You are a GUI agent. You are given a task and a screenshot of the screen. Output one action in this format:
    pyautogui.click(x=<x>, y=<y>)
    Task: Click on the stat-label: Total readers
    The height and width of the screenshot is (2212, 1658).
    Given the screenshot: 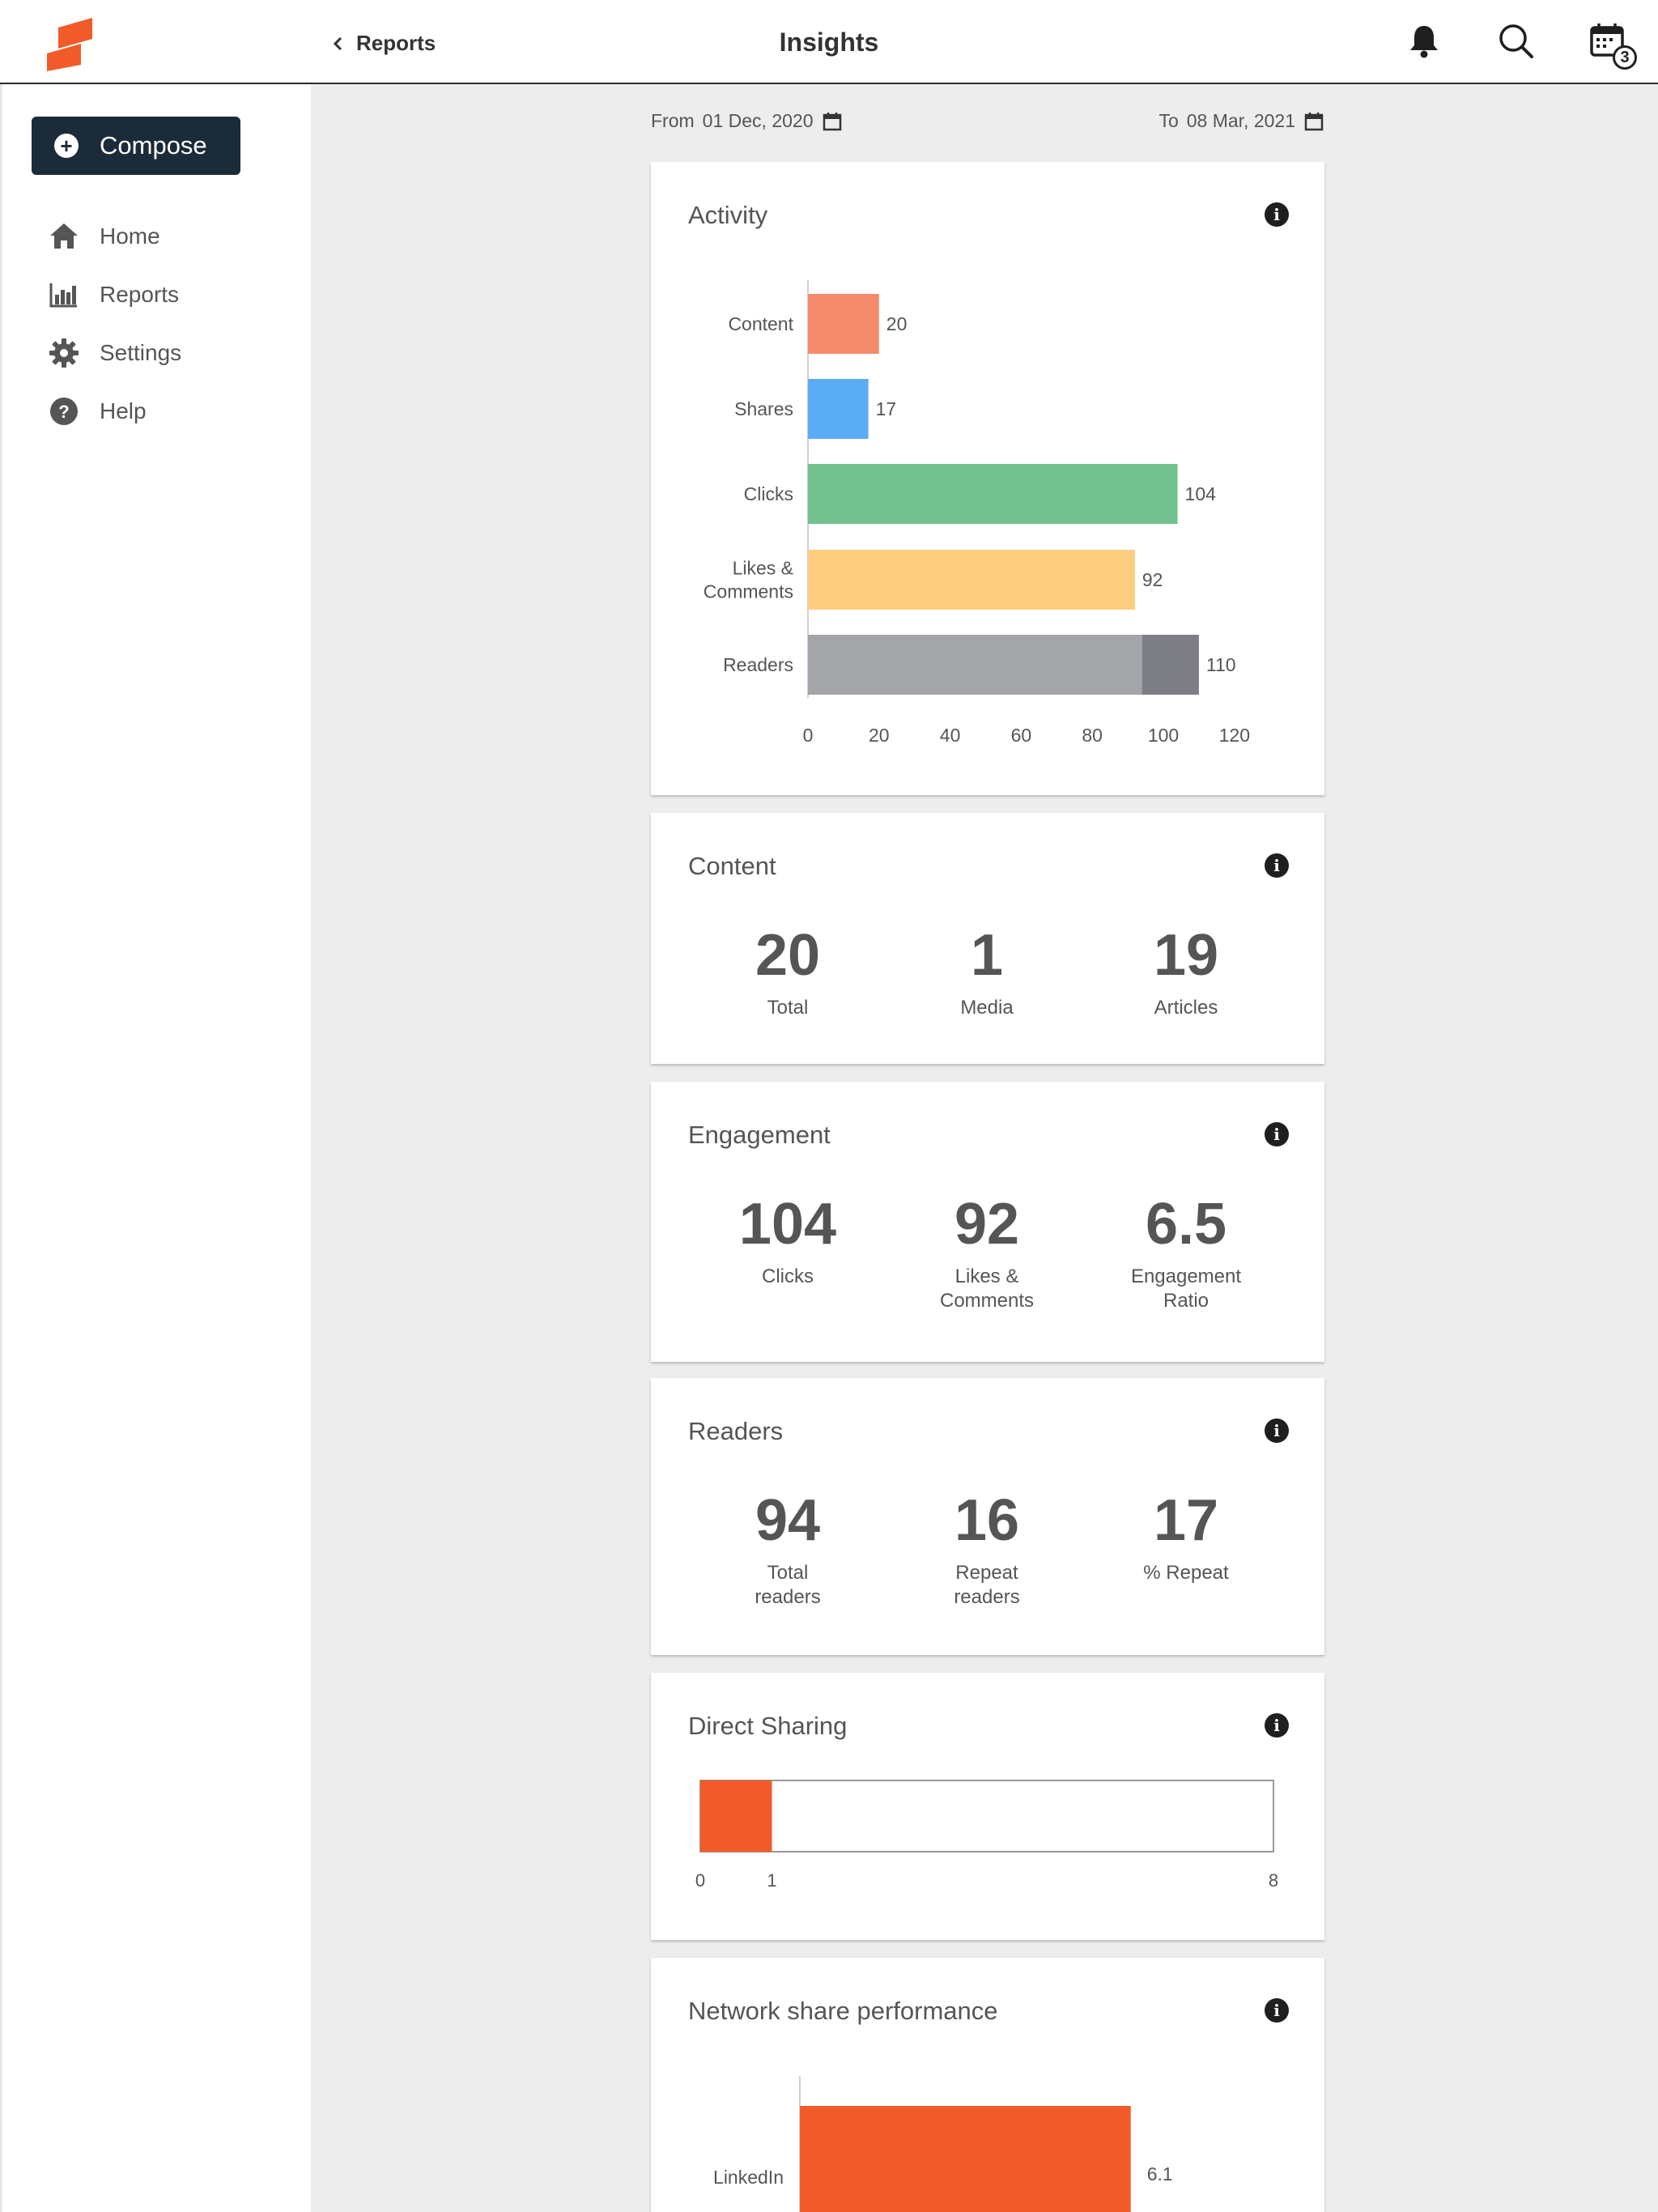 What is the action you would take?
    pyautogui.click(x=788, y=1585)
    